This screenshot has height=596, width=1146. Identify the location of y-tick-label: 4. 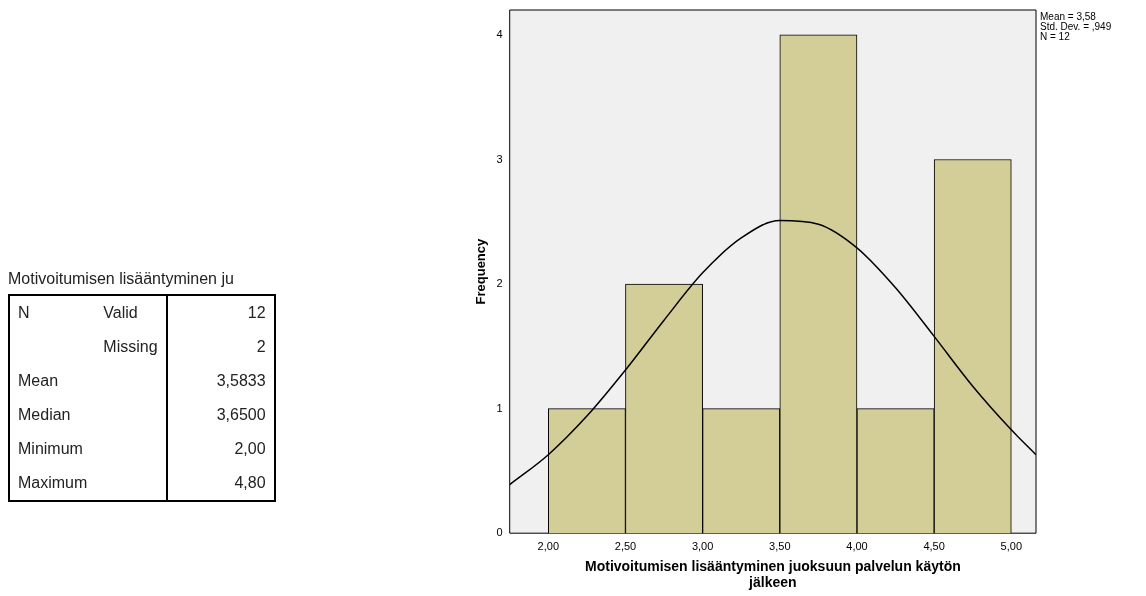
(499, 33).